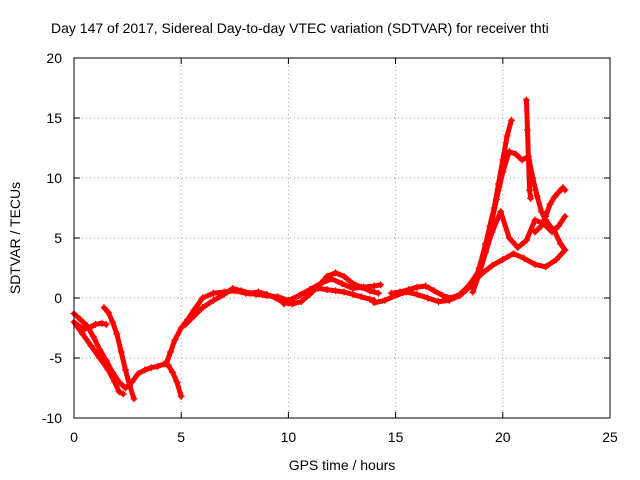 The height and width of the screenshot is (480, 640). I want to click on x-tick-label: 15, so click(396, 437).